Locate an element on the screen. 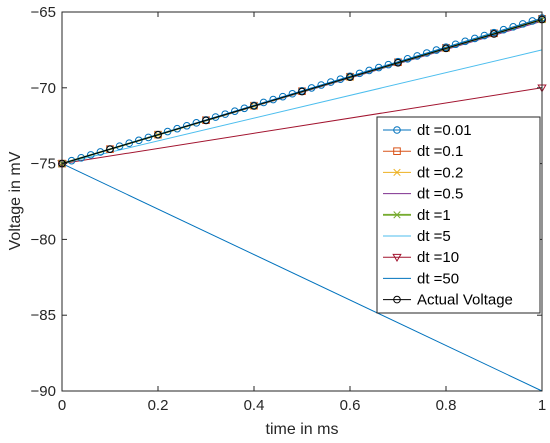  legend-item-dt-1-label: dt =1 is located at coordinates (434, 215).